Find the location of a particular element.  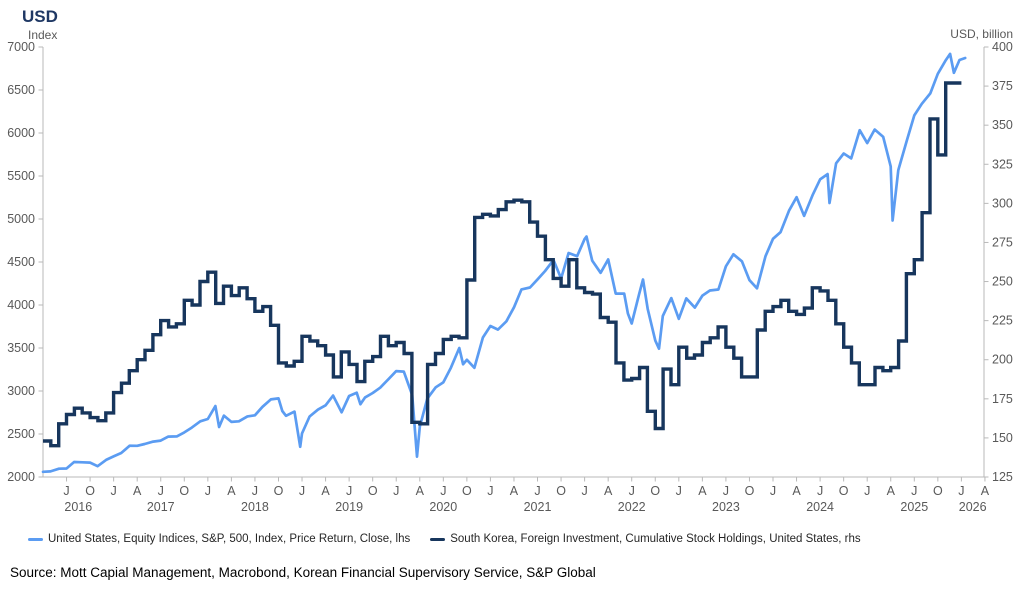

svg-text: 2022 is located at coordinates (632, 507).